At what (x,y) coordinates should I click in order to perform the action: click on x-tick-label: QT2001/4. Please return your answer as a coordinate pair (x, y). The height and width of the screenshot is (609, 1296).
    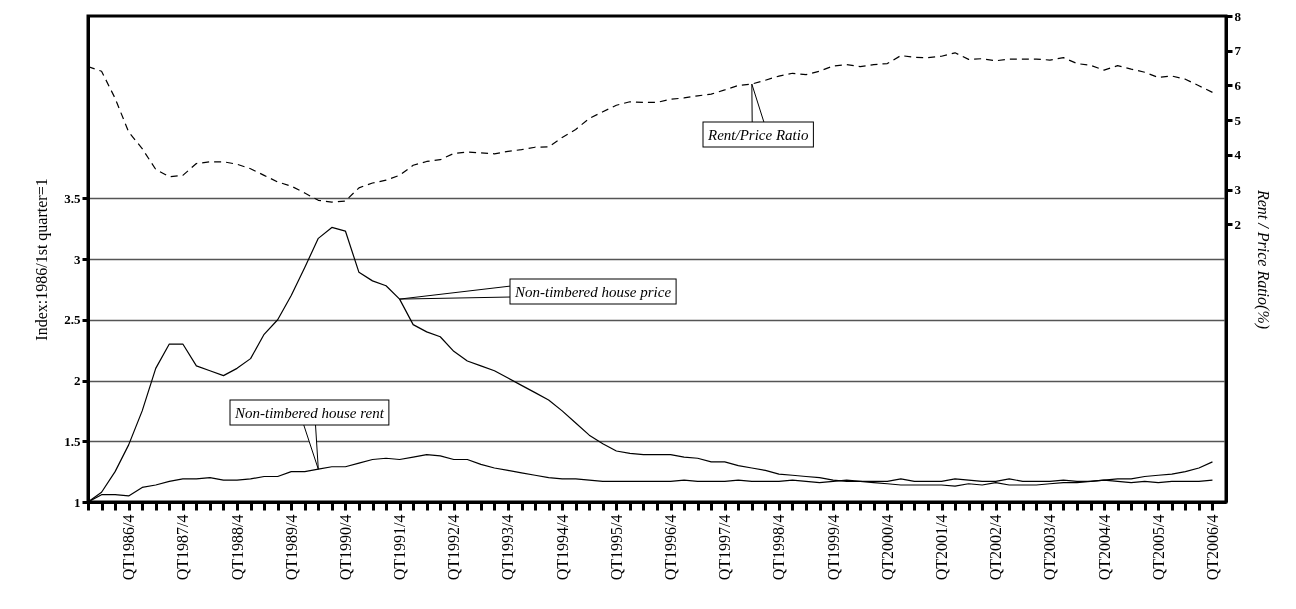
    Looking at the image, I should click on (941, 547).